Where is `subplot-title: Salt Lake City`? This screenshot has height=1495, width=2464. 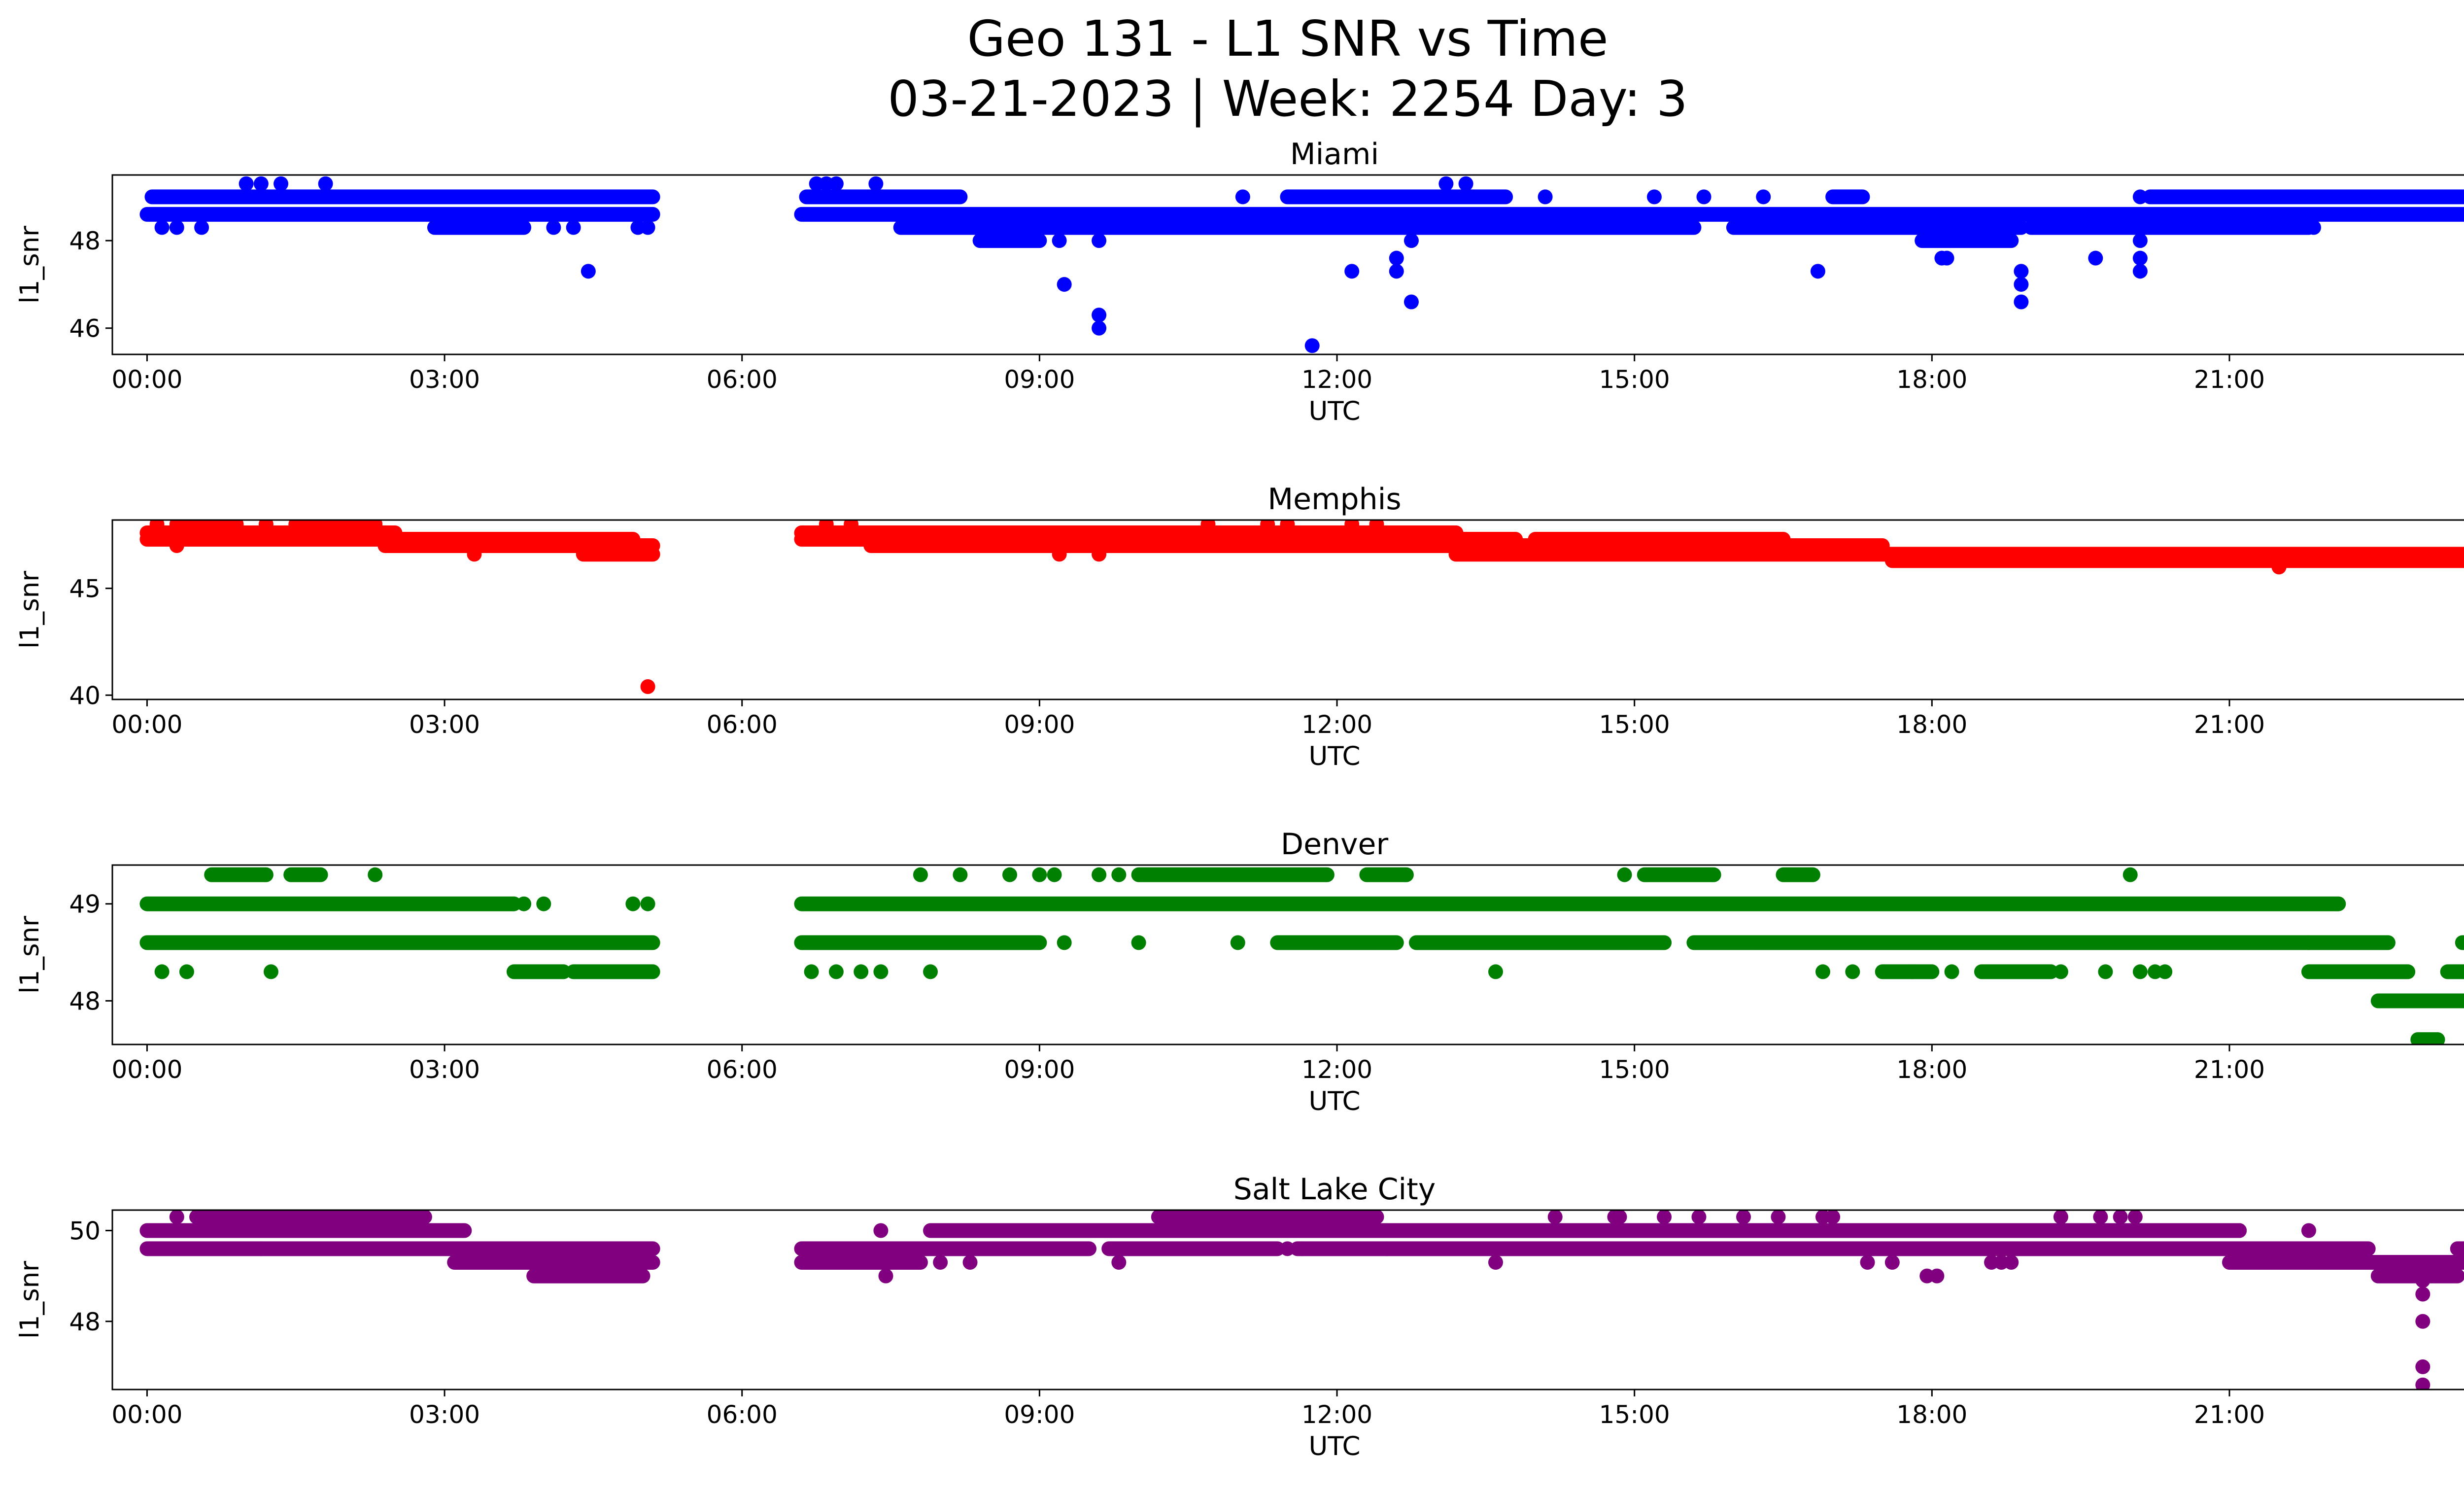 subplot-title: Salt Lake City is located at coordinates (1334, 1189).